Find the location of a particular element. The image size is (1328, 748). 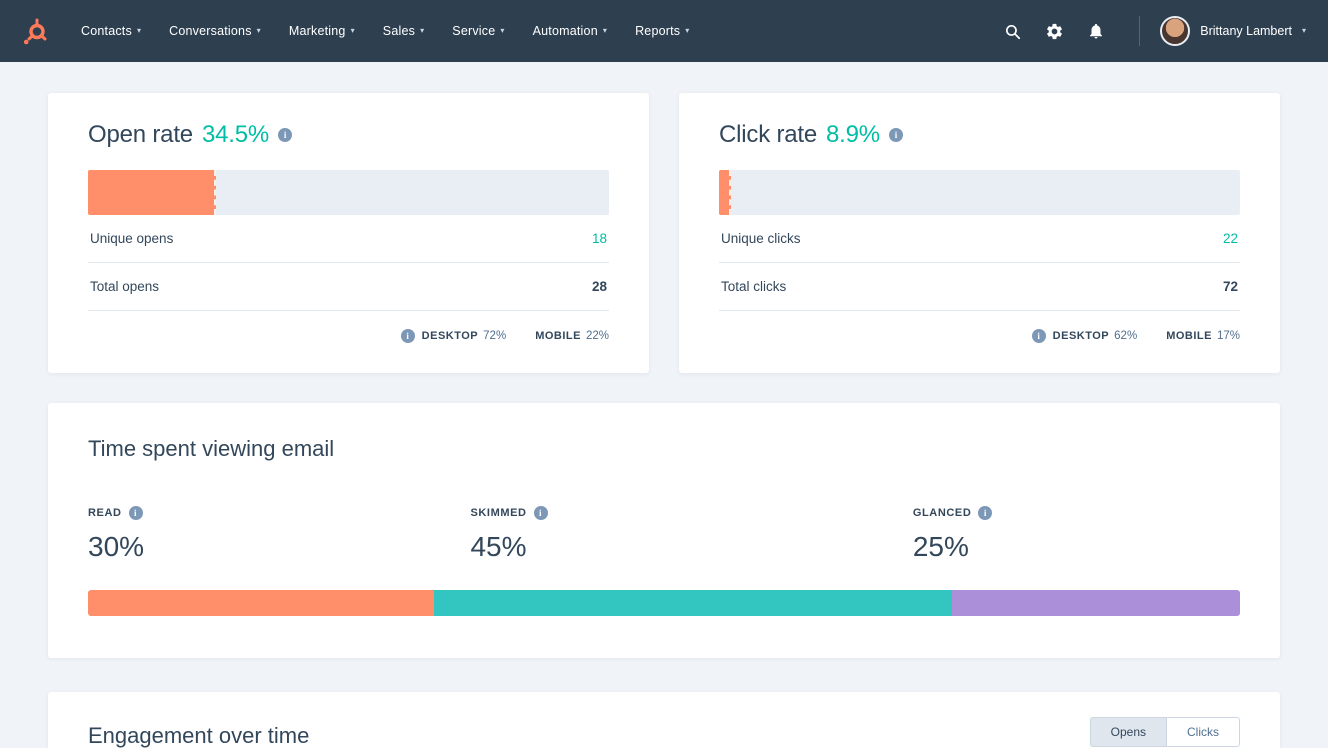

open-rate-bar is located at coordinates (348, 192).